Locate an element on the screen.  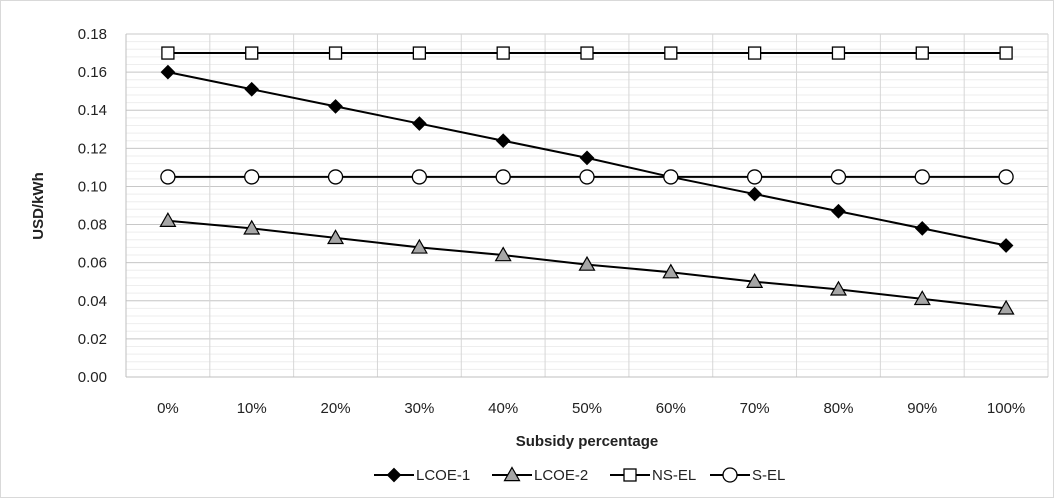
y-tick-label: 0.14 is located at coordinates (92, 110).